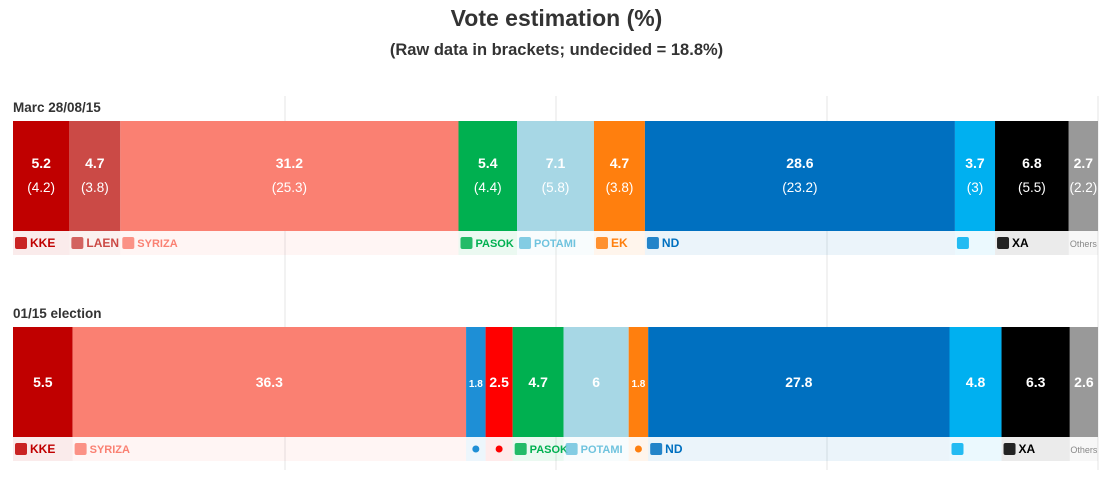  I want to click on bar-dimar, so click(499, 382).